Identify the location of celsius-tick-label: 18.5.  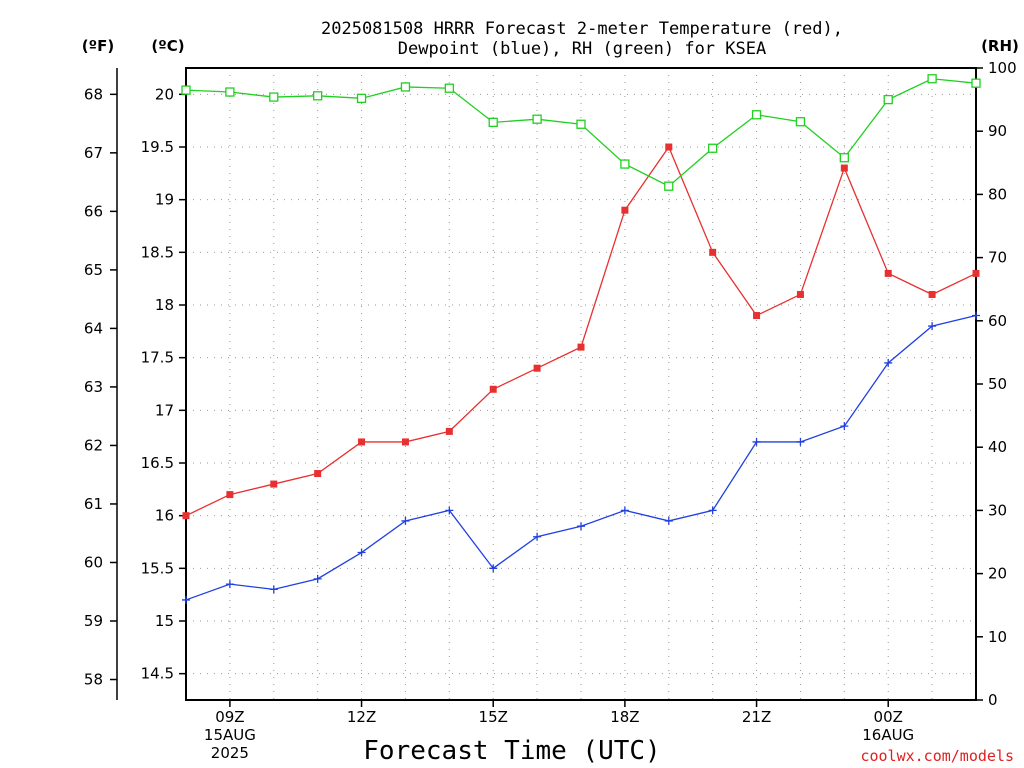
(157, 252).